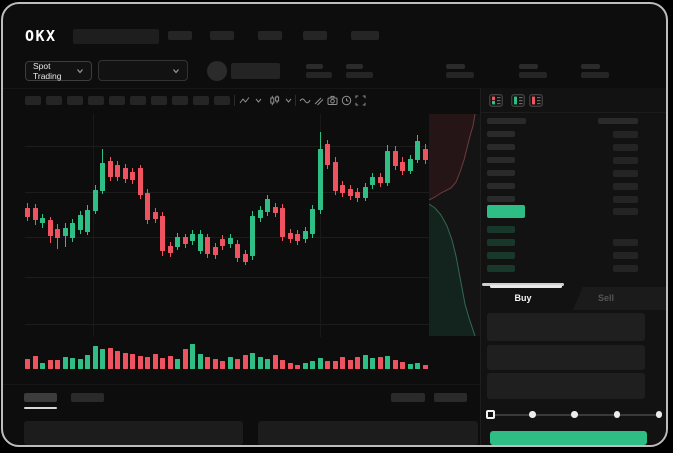 The height and width of the screenshot is (453, 673). What do you see at coordinates (568, 438) in the screenshot?
I see `buy-submit-button` at bounding box center [568, 438].